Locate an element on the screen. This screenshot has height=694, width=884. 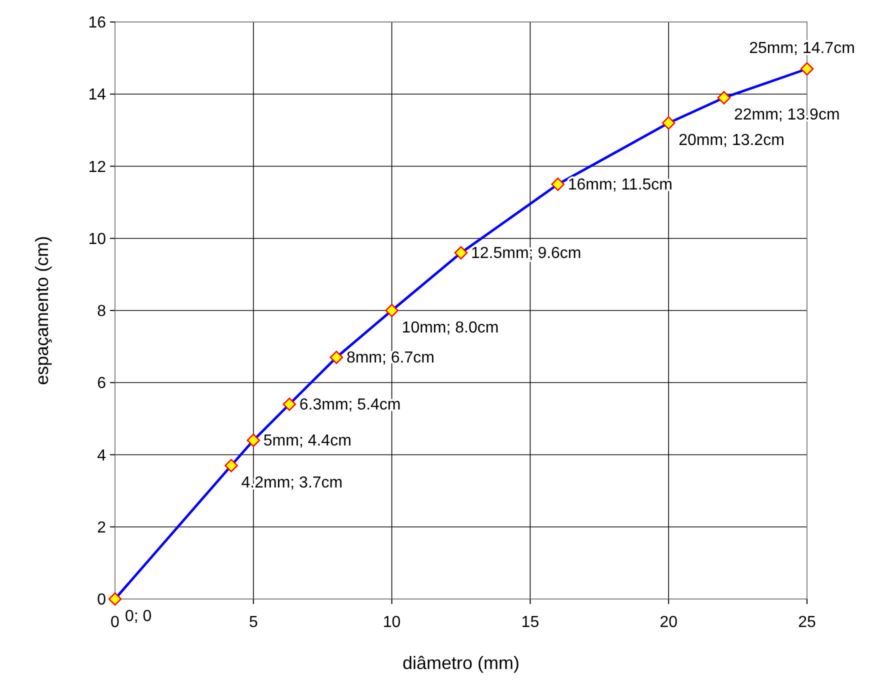
x-tick-label: 0 is located at coordinates (115, 622).